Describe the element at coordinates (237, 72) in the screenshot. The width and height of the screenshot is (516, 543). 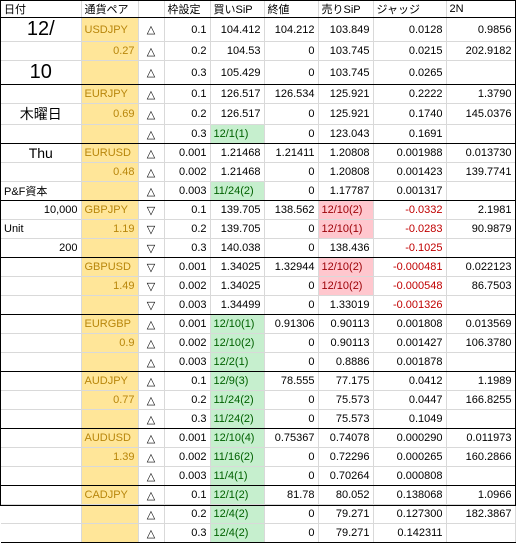
I see `buy-cell: 105.429` at that location.